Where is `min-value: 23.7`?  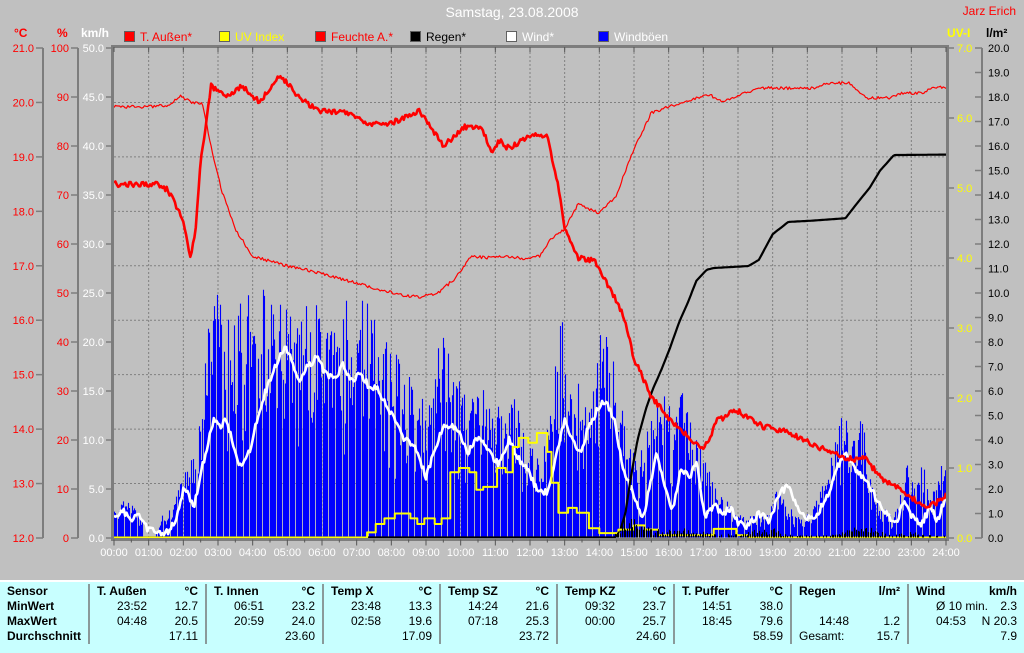
min-value: 23.7 is located at coordinates (654, 606).